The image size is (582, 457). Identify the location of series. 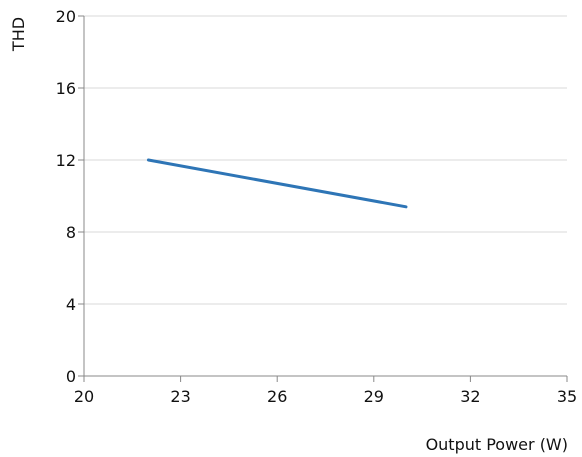
(277, 183).